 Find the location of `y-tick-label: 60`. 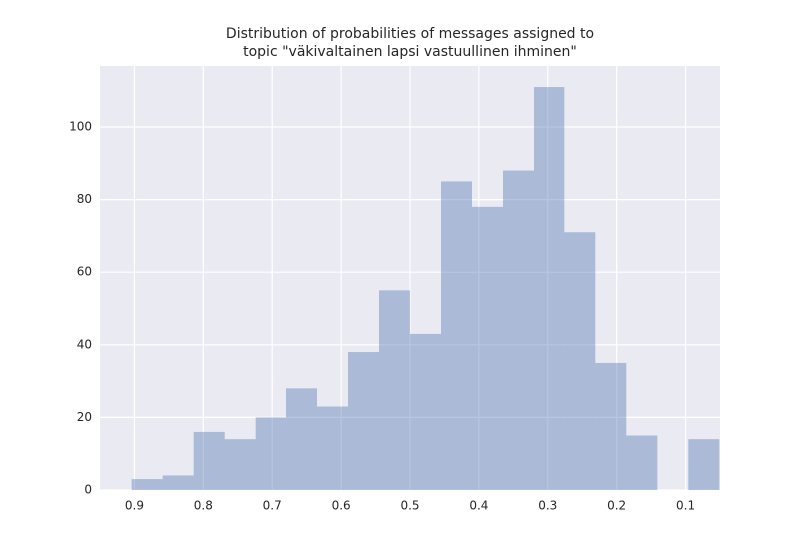

y-tick-label: 60 is located at coordinates (84, 272).